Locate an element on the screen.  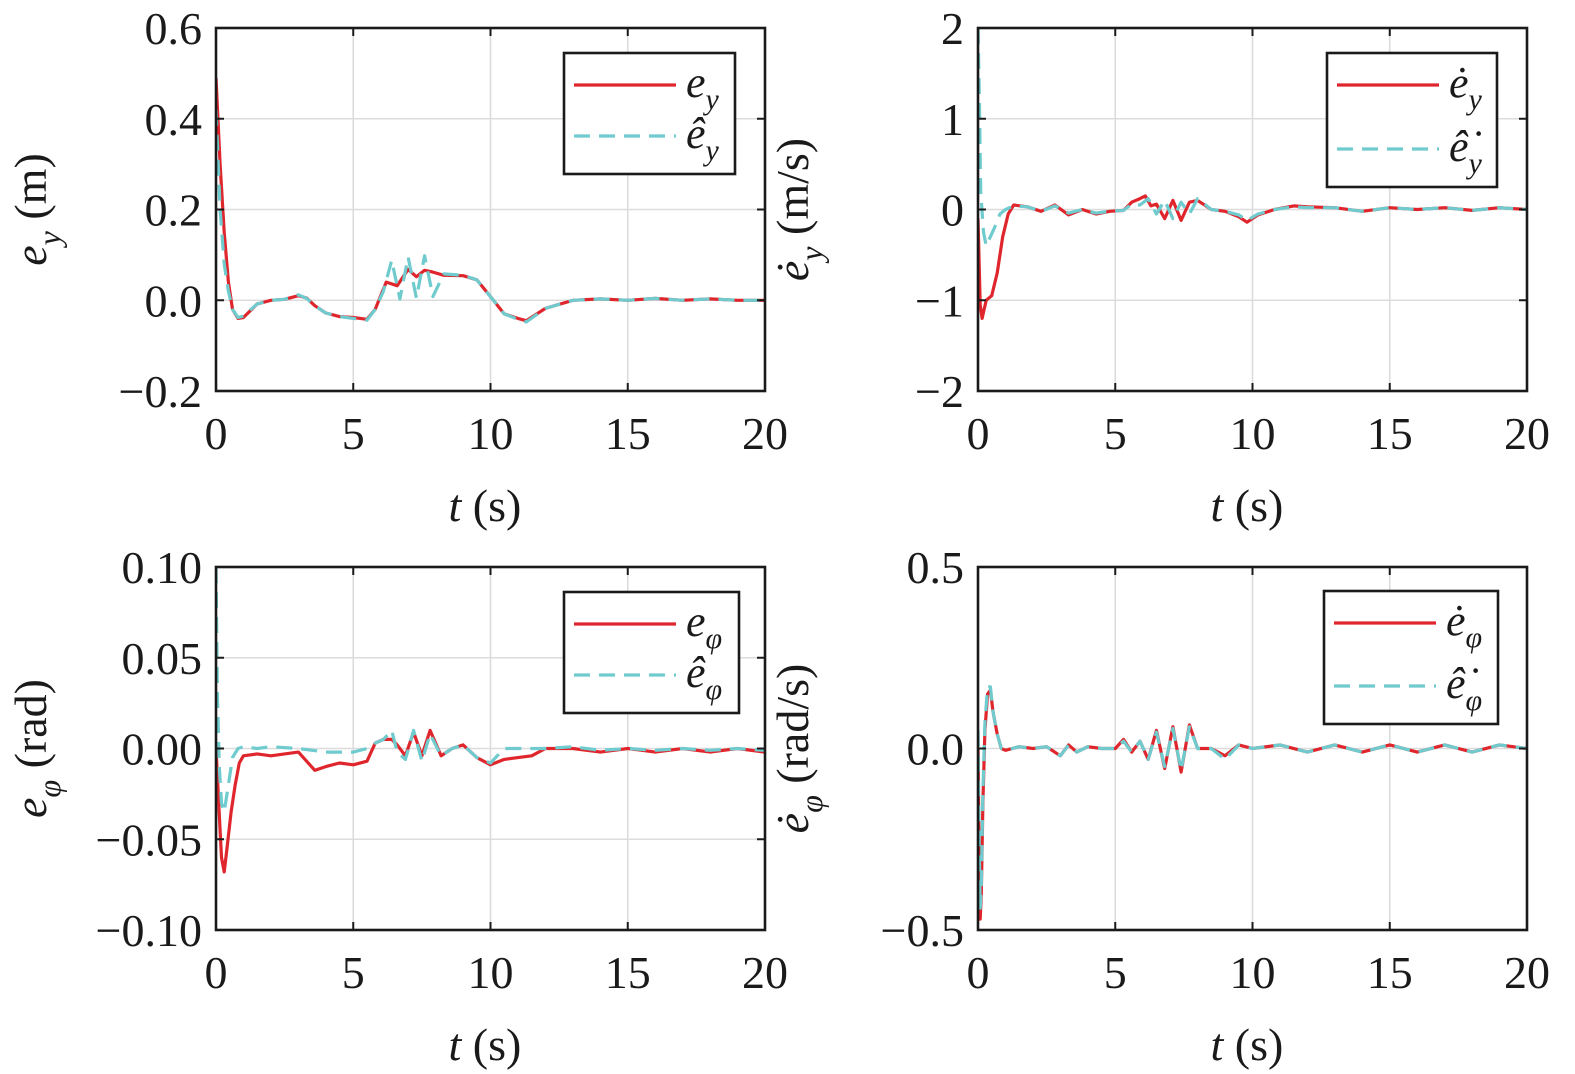
y-axis-label: ėy (m/s) is located at coordinates (798, 209).